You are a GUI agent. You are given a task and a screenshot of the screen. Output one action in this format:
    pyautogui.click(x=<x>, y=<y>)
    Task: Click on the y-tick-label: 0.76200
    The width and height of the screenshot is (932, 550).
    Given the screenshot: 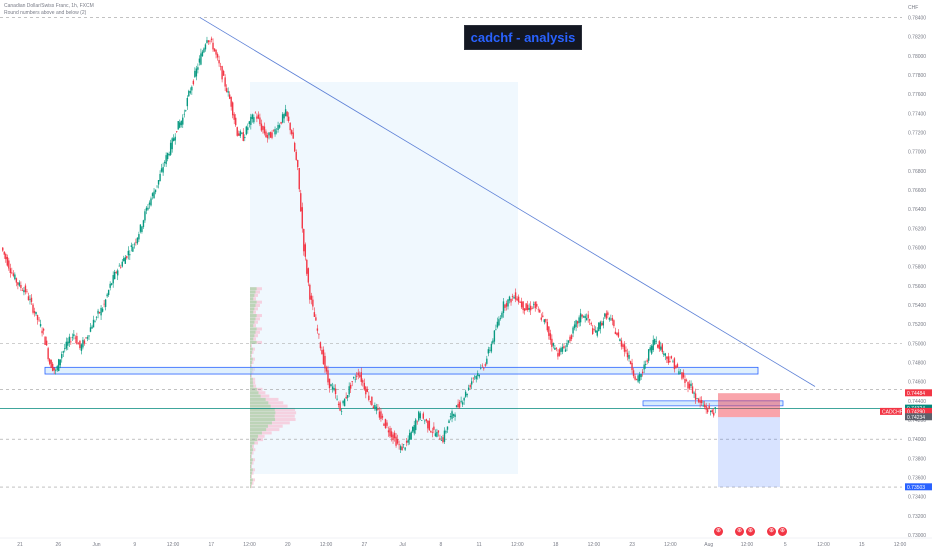 What is the action you would take?
    pyautogui.click(x=917, y=229)
    